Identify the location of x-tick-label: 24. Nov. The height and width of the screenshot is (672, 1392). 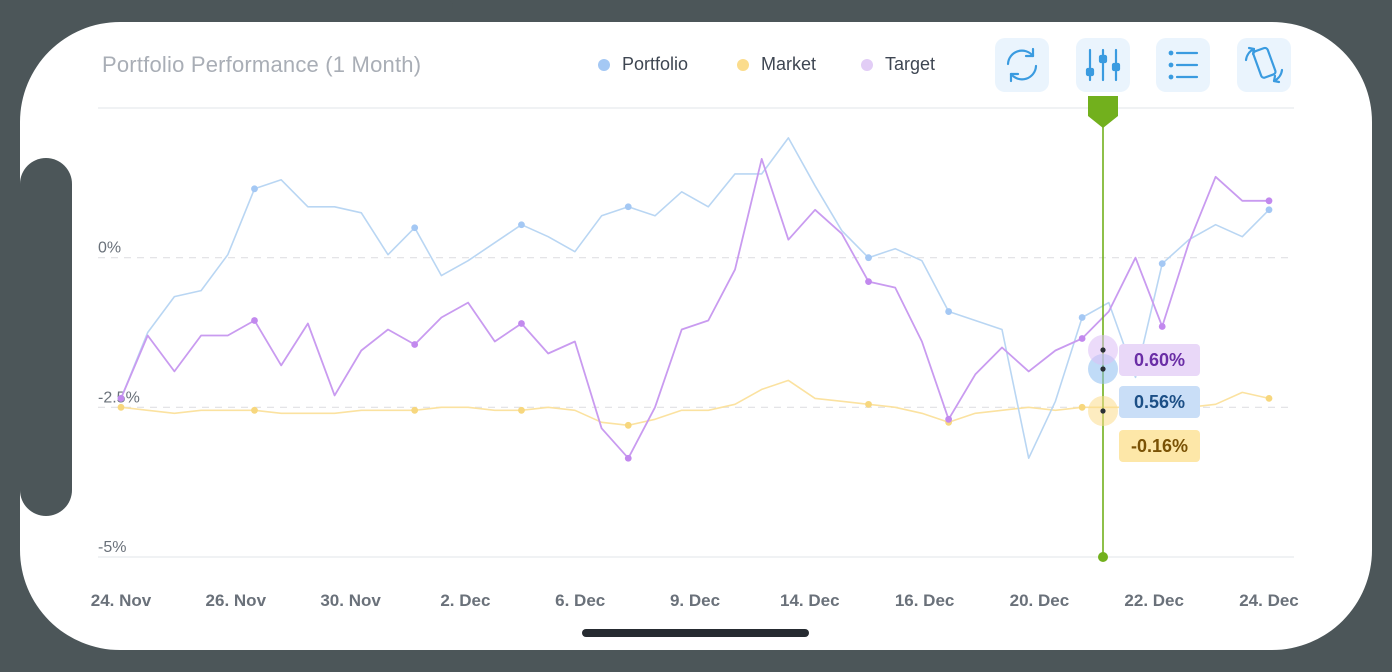
(121, 600).